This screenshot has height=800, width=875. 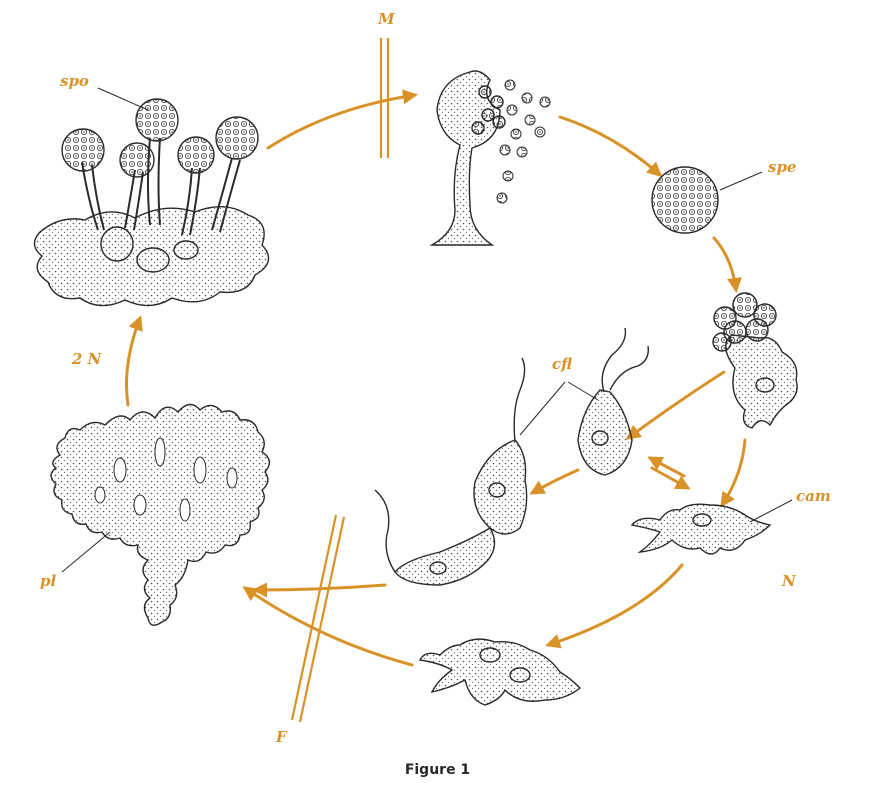 I want to click on figure-caption: Figure 1, so click(x=437, y=770).